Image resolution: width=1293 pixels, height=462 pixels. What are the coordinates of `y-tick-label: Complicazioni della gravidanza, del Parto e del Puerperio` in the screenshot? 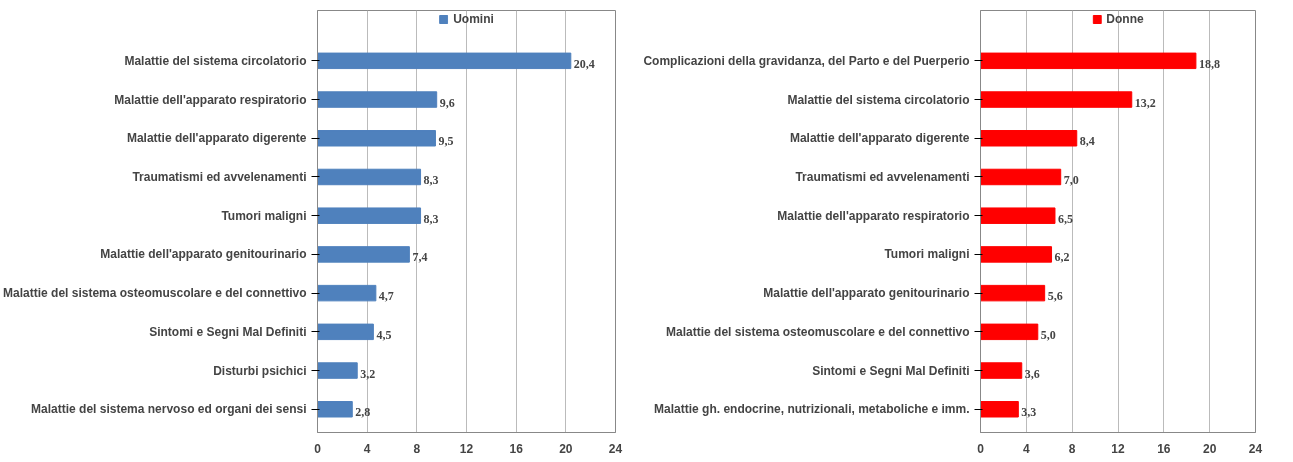 It's located at (806, 60).